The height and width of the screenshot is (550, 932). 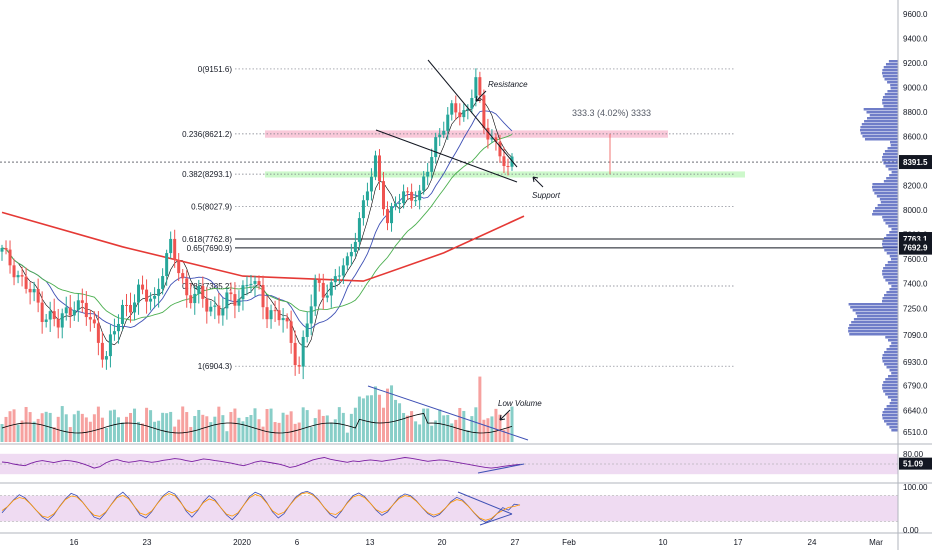 What do you see at coordinates (515, 542) in the screenshot?
I see `time-tick-label: 27` at bounding box center [515, 542].